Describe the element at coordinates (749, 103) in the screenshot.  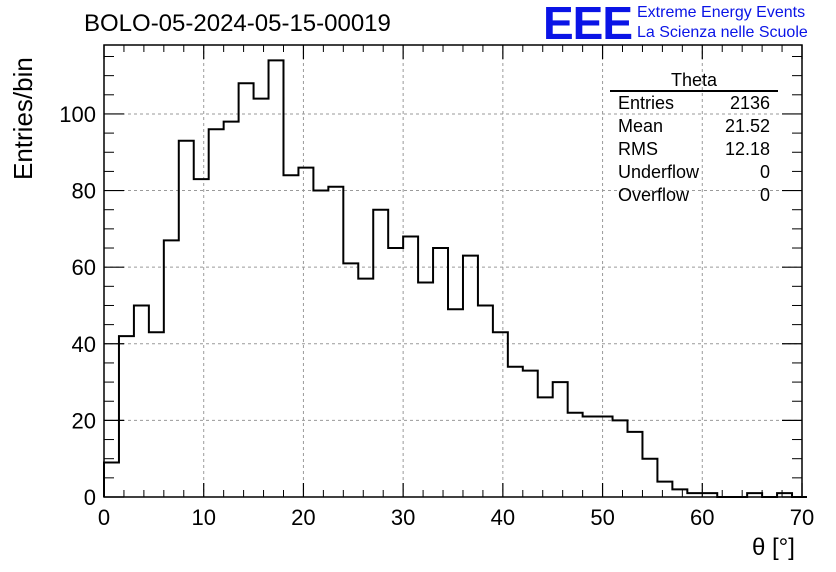
I see `stats-value: 2136` at that location.